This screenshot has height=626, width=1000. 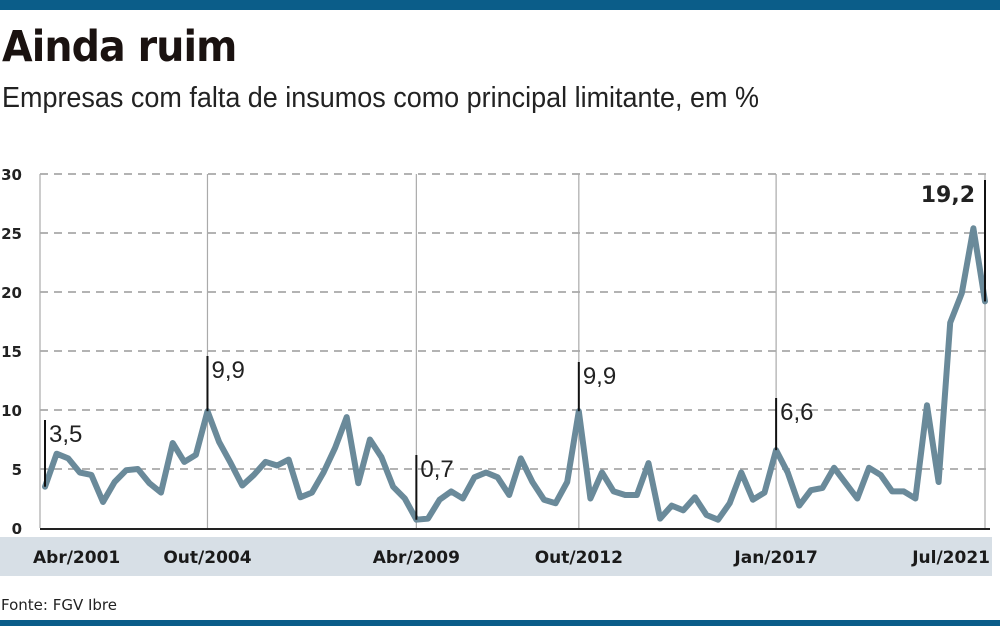 I want to click on chart-title: Ainda ruim, so click(x=119, y=47).